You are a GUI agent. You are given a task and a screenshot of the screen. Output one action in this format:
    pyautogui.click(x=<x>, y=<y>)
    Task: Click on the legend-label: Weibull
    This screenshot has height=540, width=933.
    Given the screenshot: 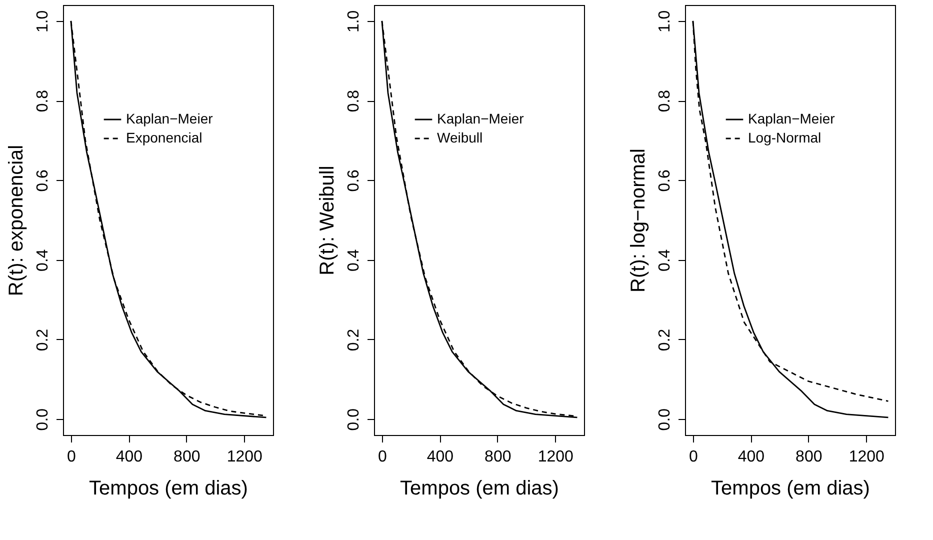 What is the action you would take?
    pyautogui.click(x=460, y=138)
    